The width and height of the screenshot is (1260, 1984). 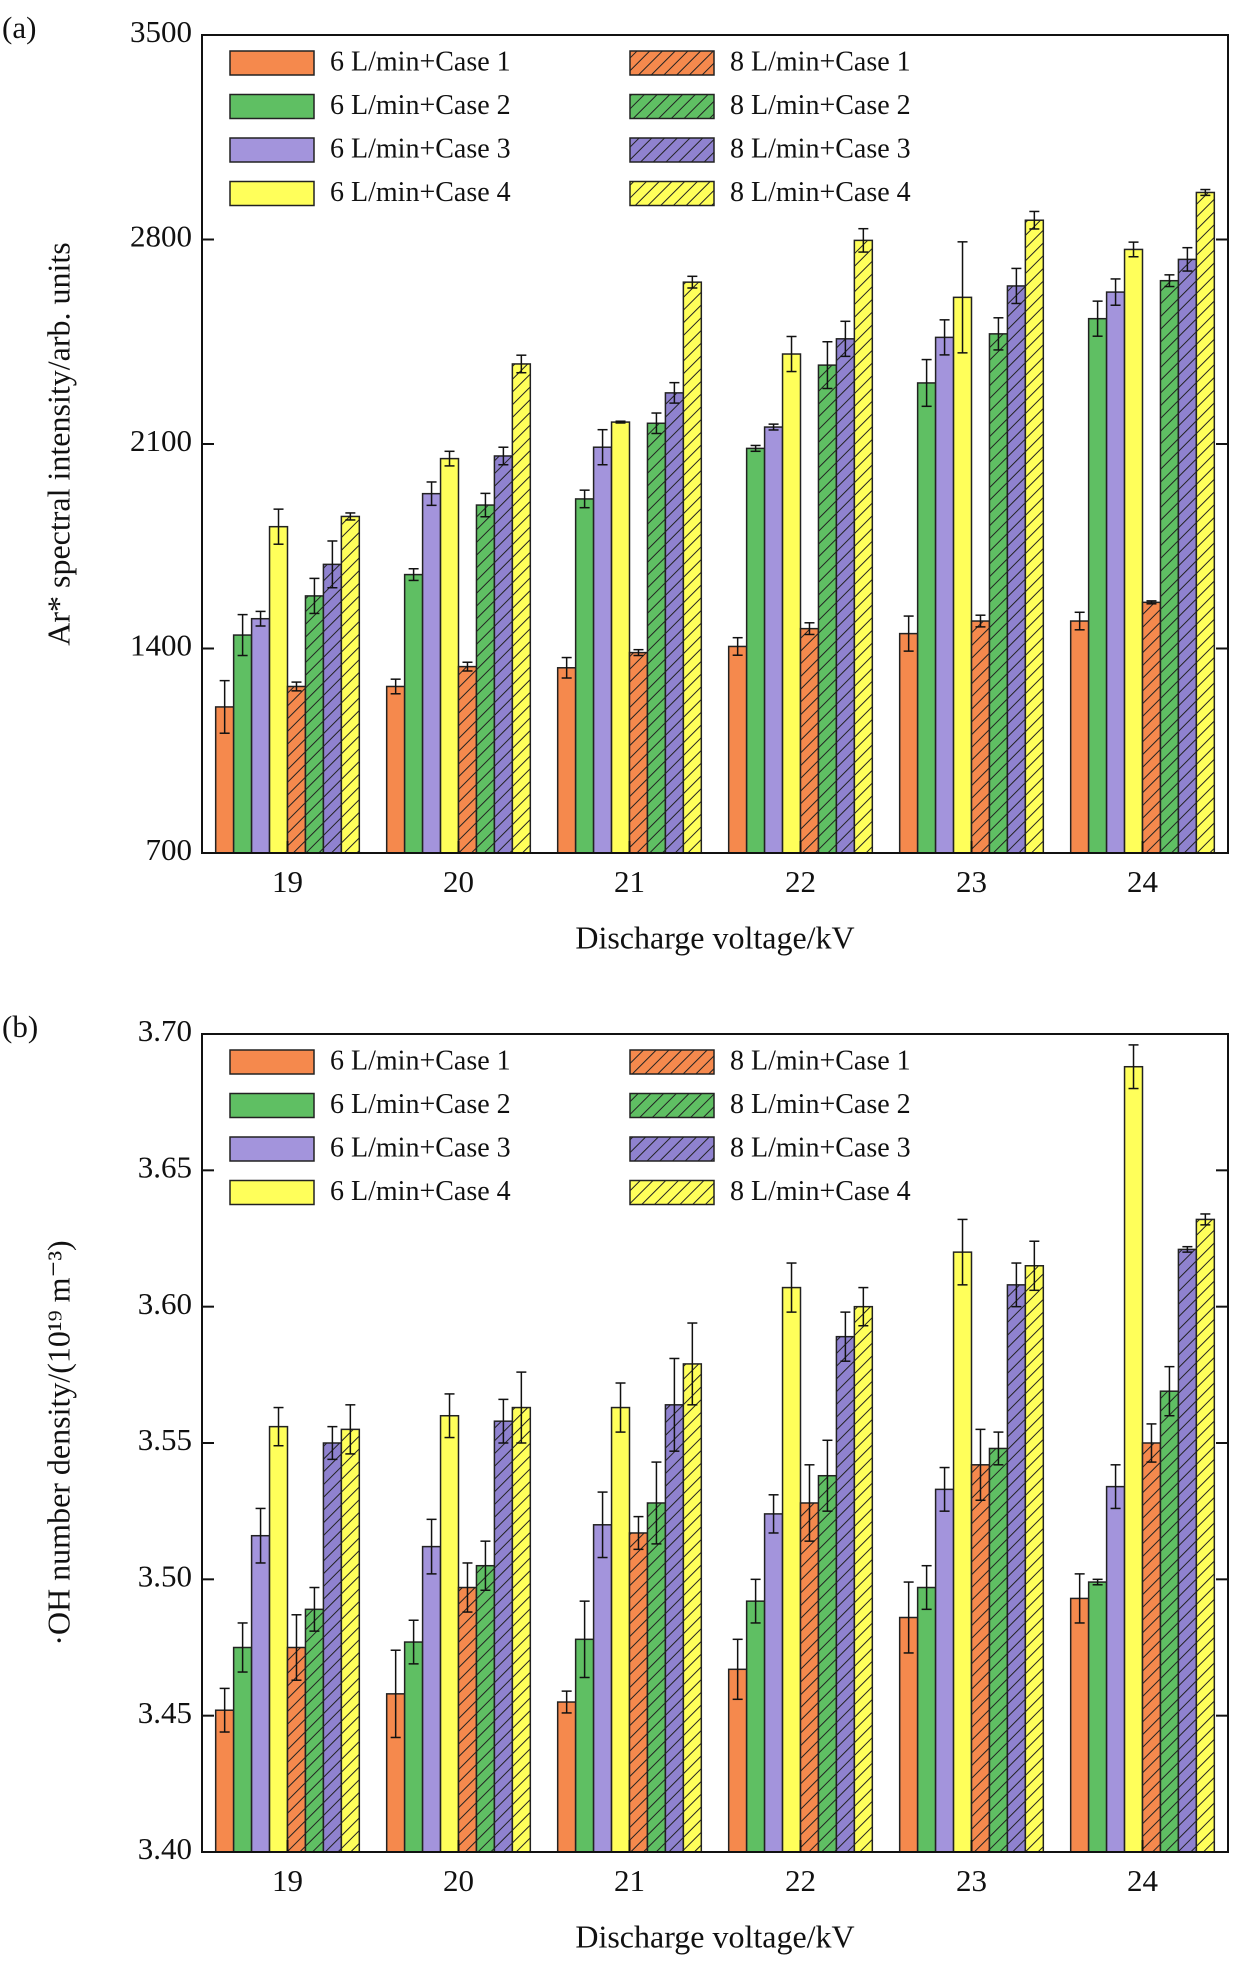 I want to click on y-tick-label: 700, so click(x=169, y=849).